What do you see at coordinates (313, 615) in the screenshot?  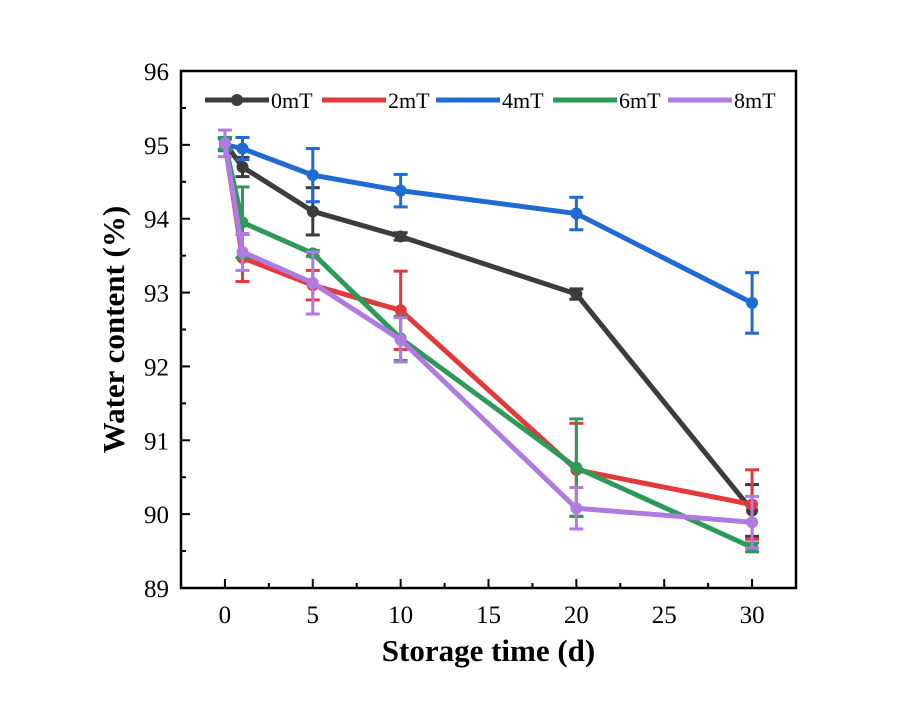 I see `x-tick-label: 5` at bounding box center [313, 615].